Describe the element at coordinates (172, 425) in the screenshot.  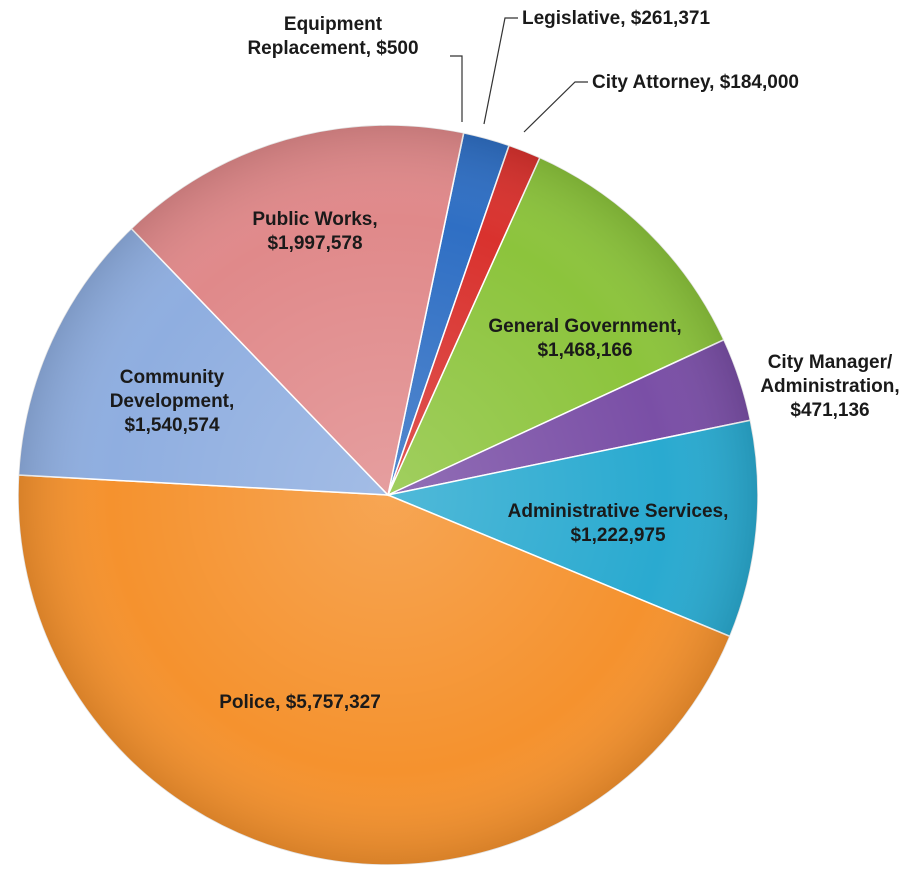
I see `data-label-line: $1,540,574` at that location.